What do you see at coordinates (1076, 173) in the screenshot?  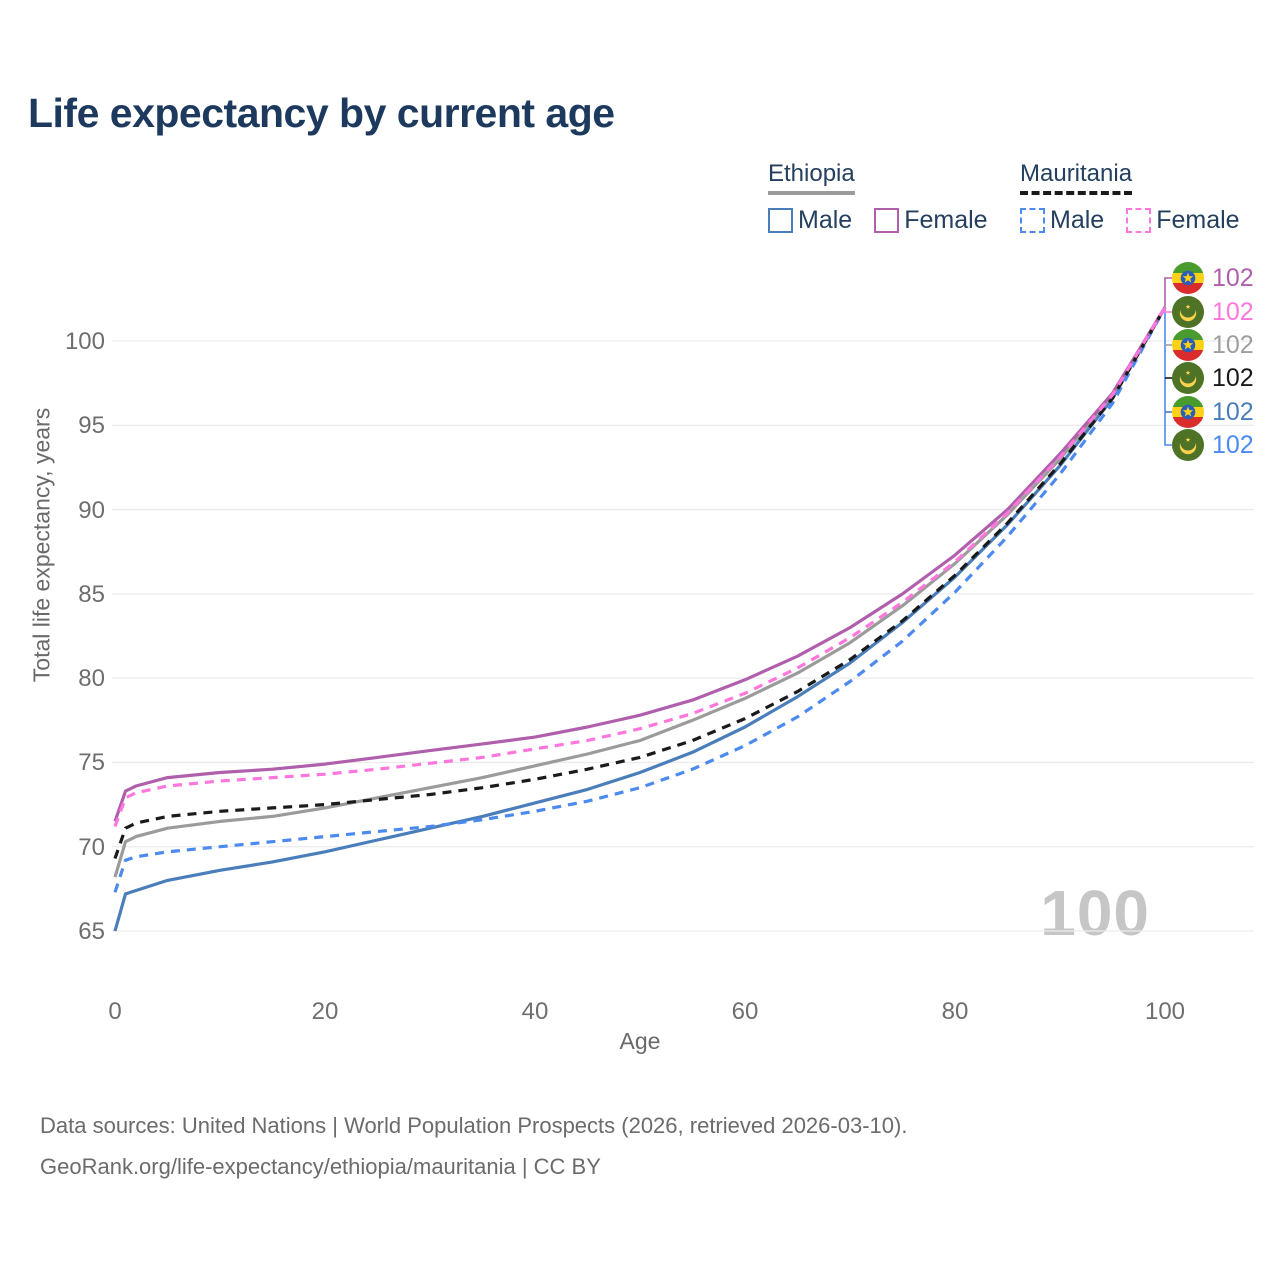 I see `legend-country-mauritania: Mauritania` at bounding box center [1076, 173].